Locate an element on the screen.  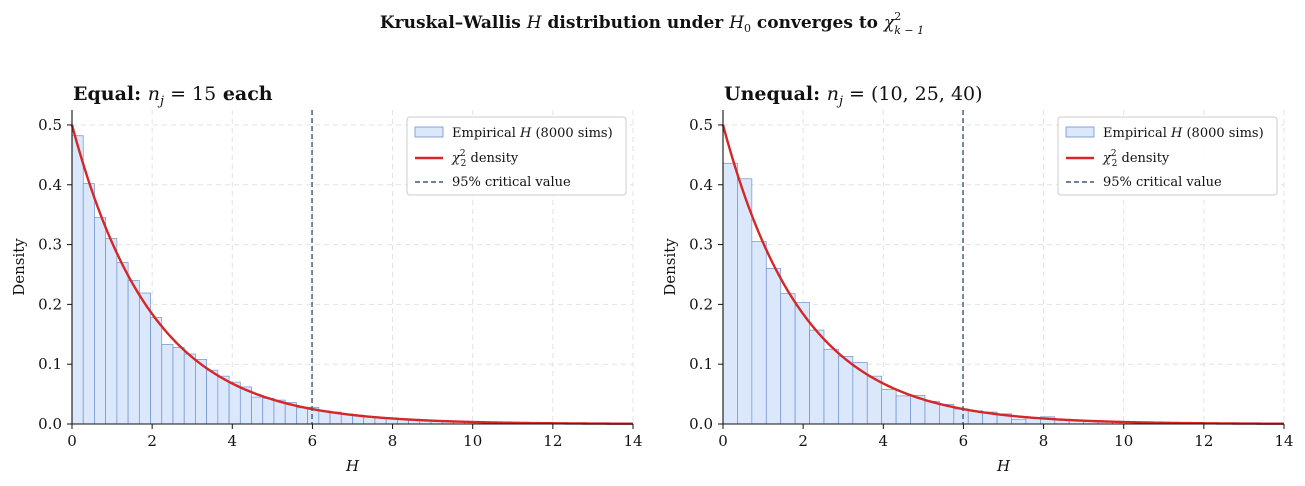
panel-title: Equal: nj = 15 each is located at coordinates (173, 96).